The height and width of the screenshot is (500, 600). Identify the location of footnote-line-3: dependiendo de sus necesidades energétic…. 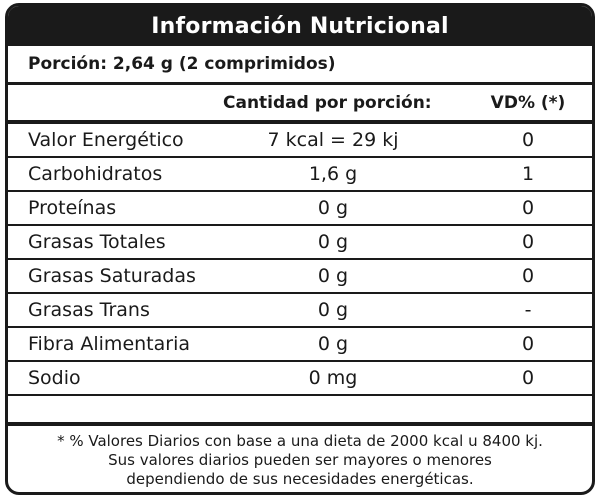
(300, 479).